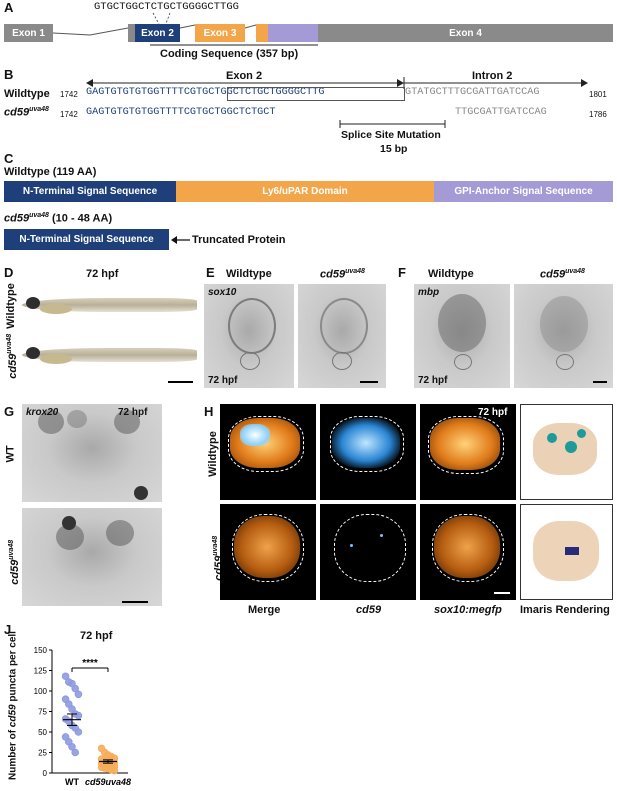 This screenshot has height=791, width=617. What do you see at coordinates (69, 94) in the screenshot?
I see `wt-start: 1742` at bounding box center [69, 94].